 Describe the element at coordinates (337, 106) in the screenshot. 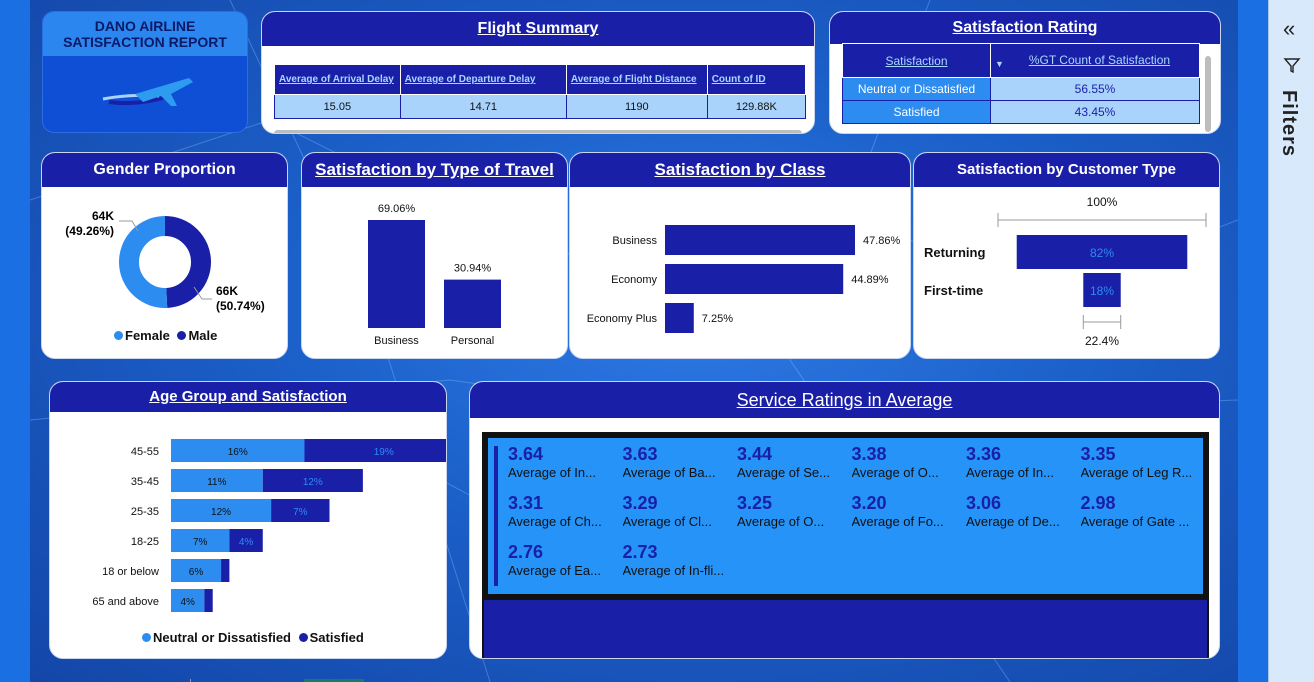

I see `fs-value-arrival-delay: 15.05` at that location.